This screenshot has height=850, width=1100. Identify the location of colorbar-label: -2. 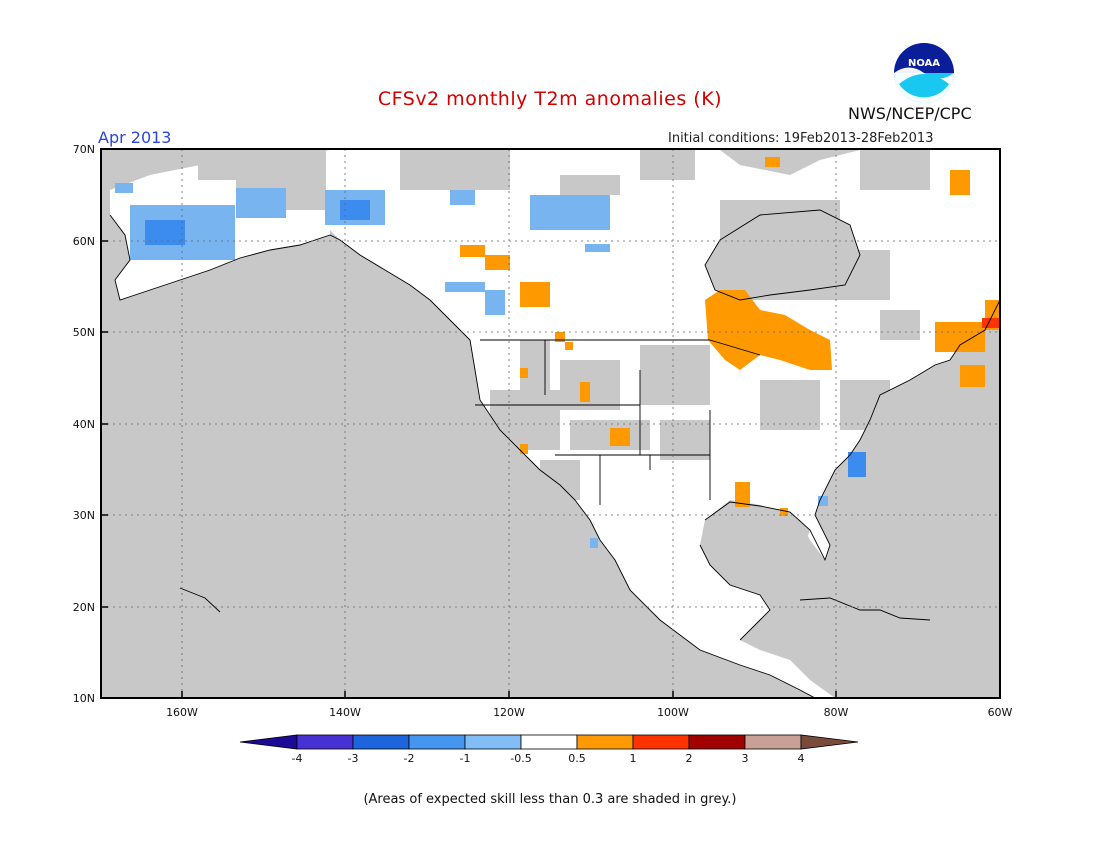
(409, 758).